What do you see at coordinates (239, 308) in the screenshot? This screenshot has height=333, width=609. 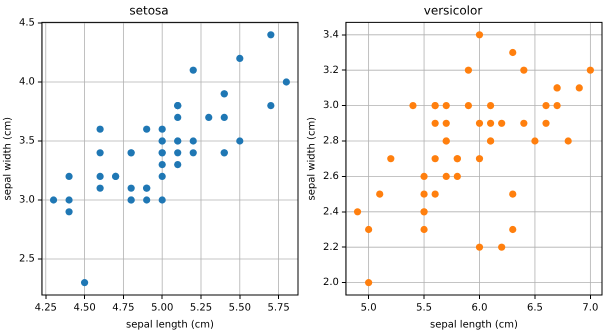 I see `x-tick-label: 5.50` at bounding box center [239, 308].